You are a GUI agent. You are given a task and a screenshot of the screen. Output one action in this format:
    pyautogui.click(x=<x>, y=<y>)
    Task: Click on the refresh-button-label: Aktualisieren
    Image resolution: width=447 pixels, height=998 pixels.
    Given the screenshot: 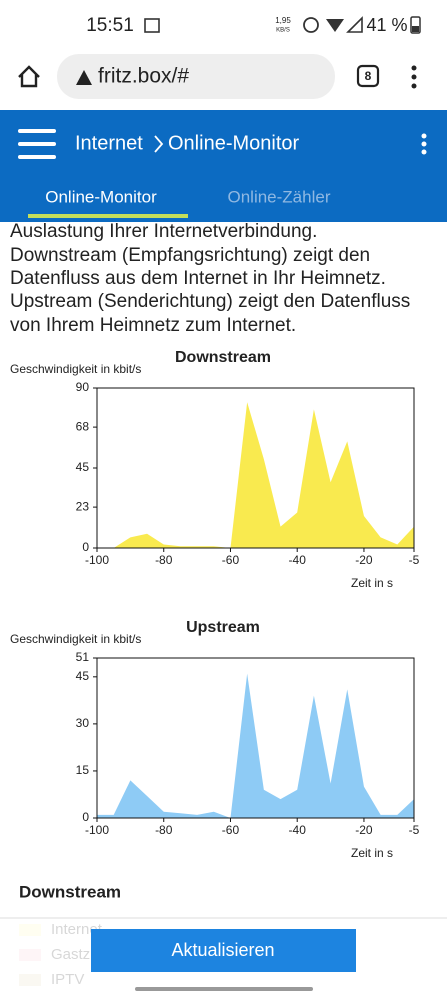 What is the action you would take?
    pyautogui.click(x=222, y=950)
    